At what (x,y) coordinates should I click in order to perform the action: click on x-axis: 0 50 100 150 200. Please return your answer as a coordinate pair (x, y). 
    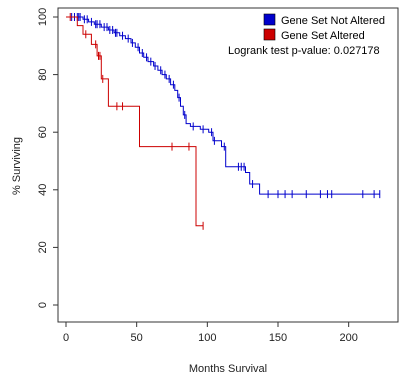
    Looking at the image, I should click on (210, 333).